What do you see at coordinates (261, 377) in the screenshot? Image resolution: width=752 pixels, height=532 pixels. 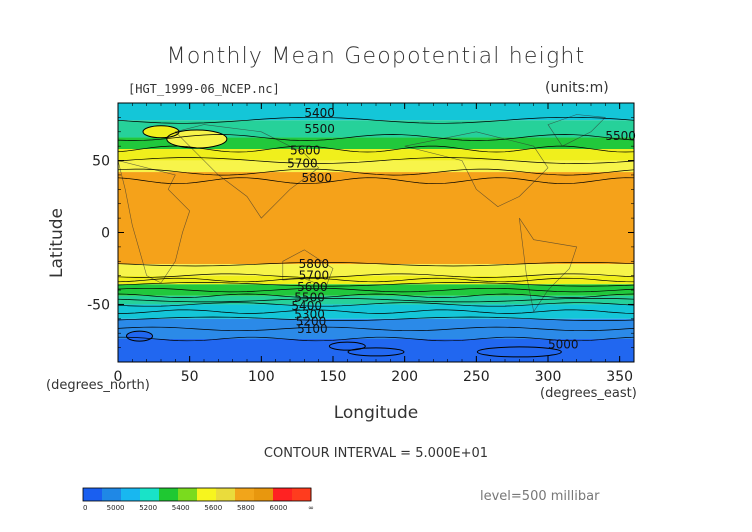 I see `x-tick-label: 100` at bounding box center [261, 377].